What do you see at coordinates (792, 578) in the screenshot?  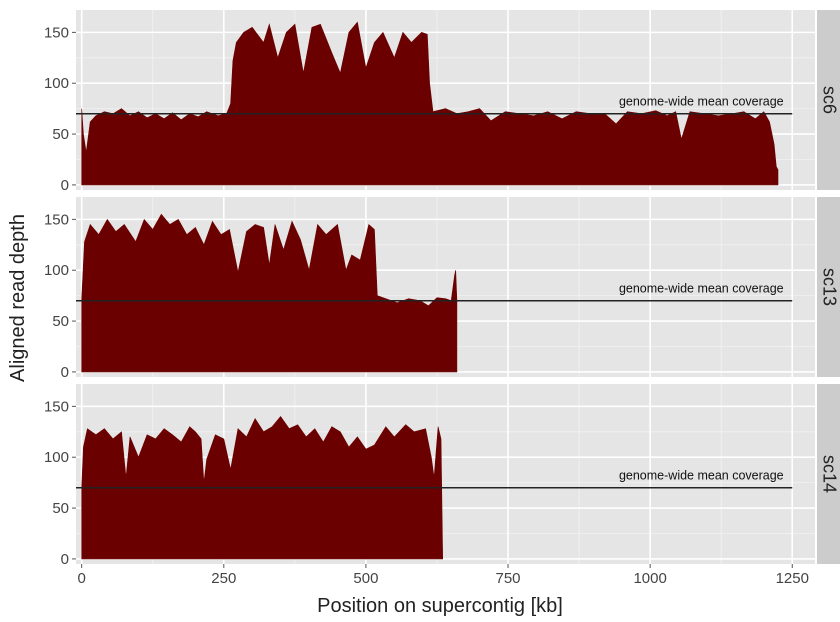 I see `x-tick-label: 1250` at bounding box center [792, 578].